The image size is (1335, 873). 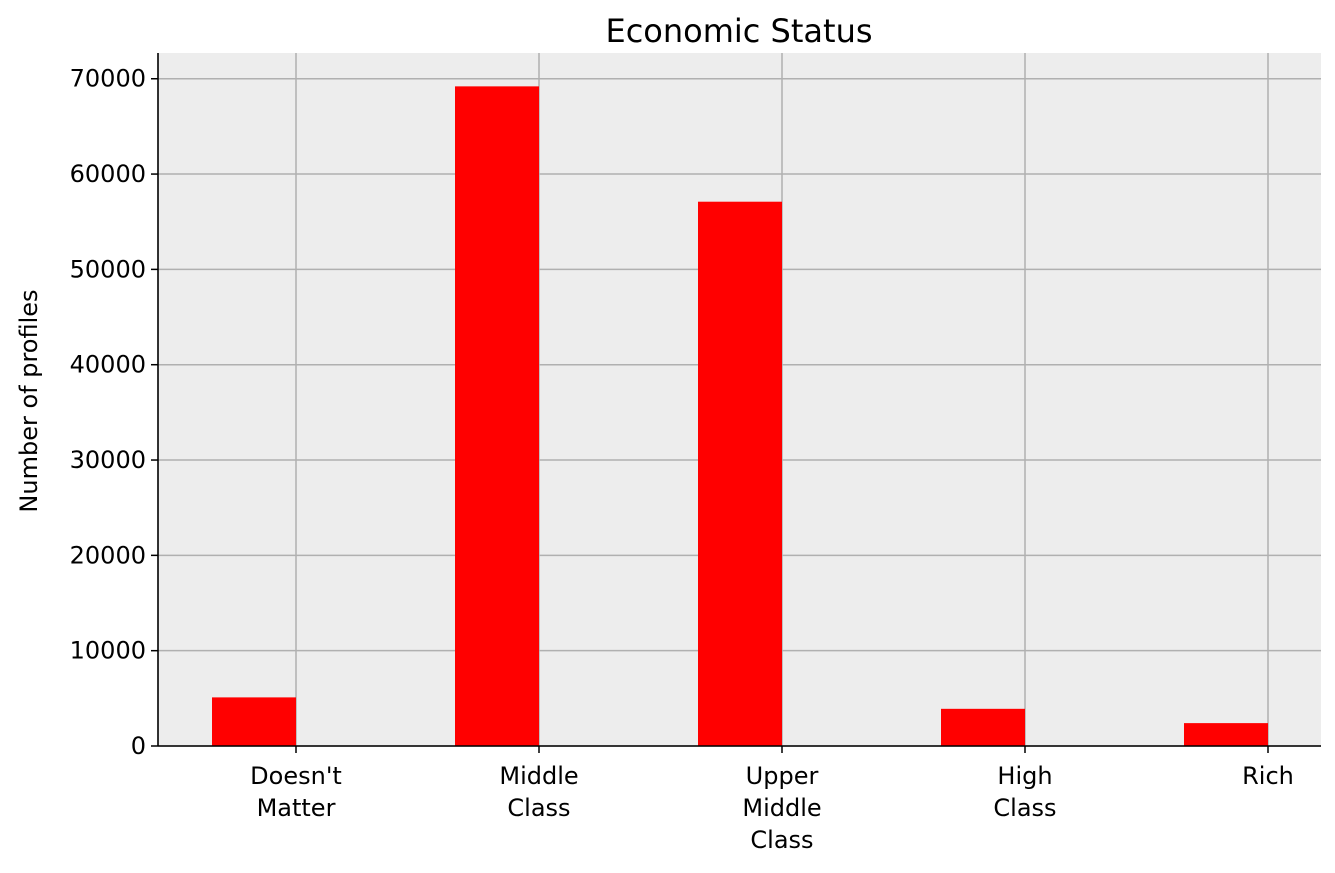 What do you see at coordinates (108, 555) in the screenshot?
I see `y-tick-label: 20000` at bounding box center [108, 555].